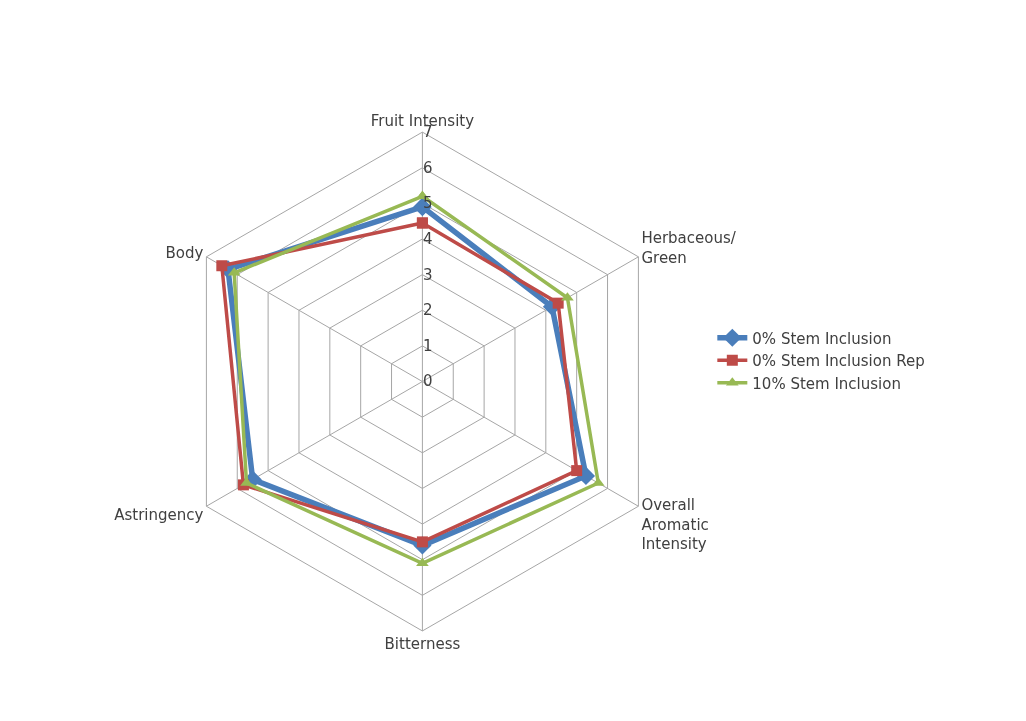 This screenshot has width=1026, height=721. I want to click on spoke-label: Bitterness, so click(422, 644).